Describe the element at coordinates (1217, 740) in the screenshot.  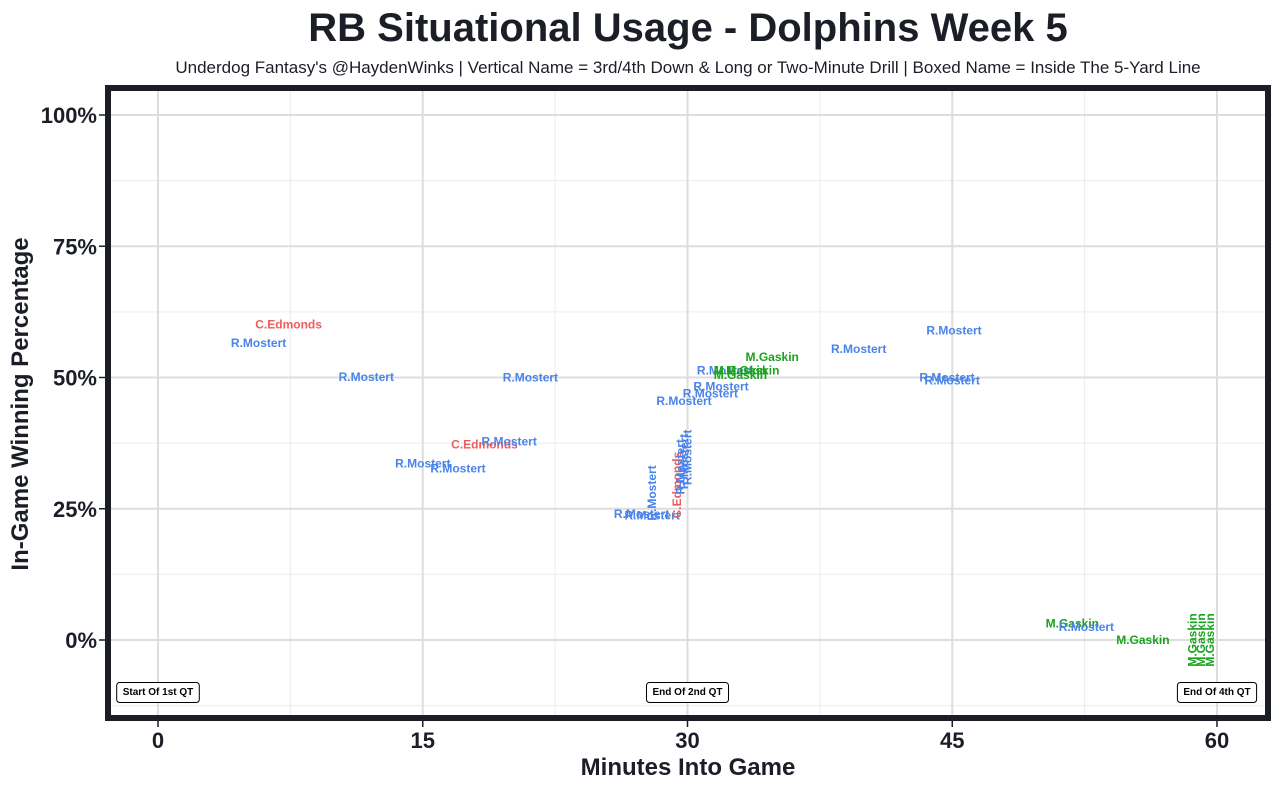
I see `x-tick-label: 60` at that location.